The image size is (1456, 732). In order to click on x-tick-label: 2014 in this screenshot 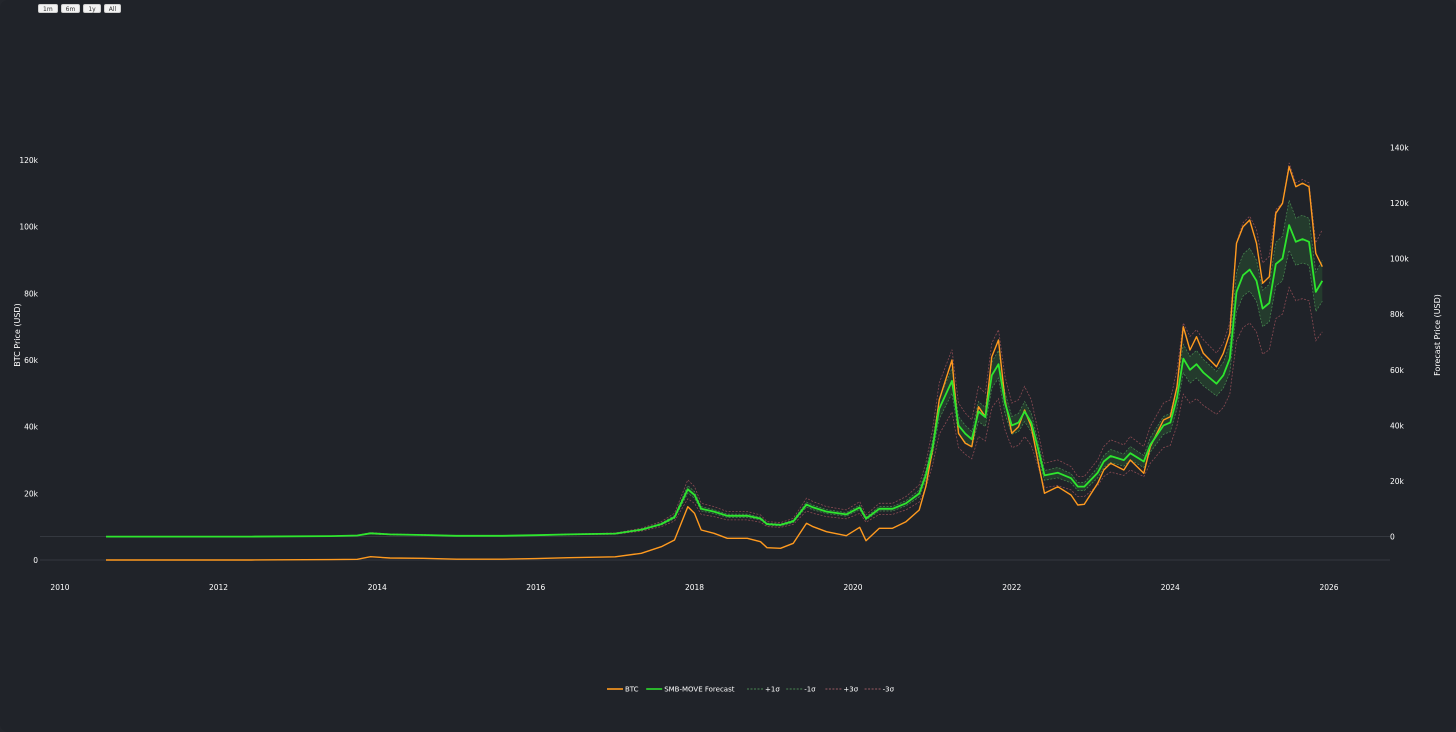, I will do `click(377, 587)`.